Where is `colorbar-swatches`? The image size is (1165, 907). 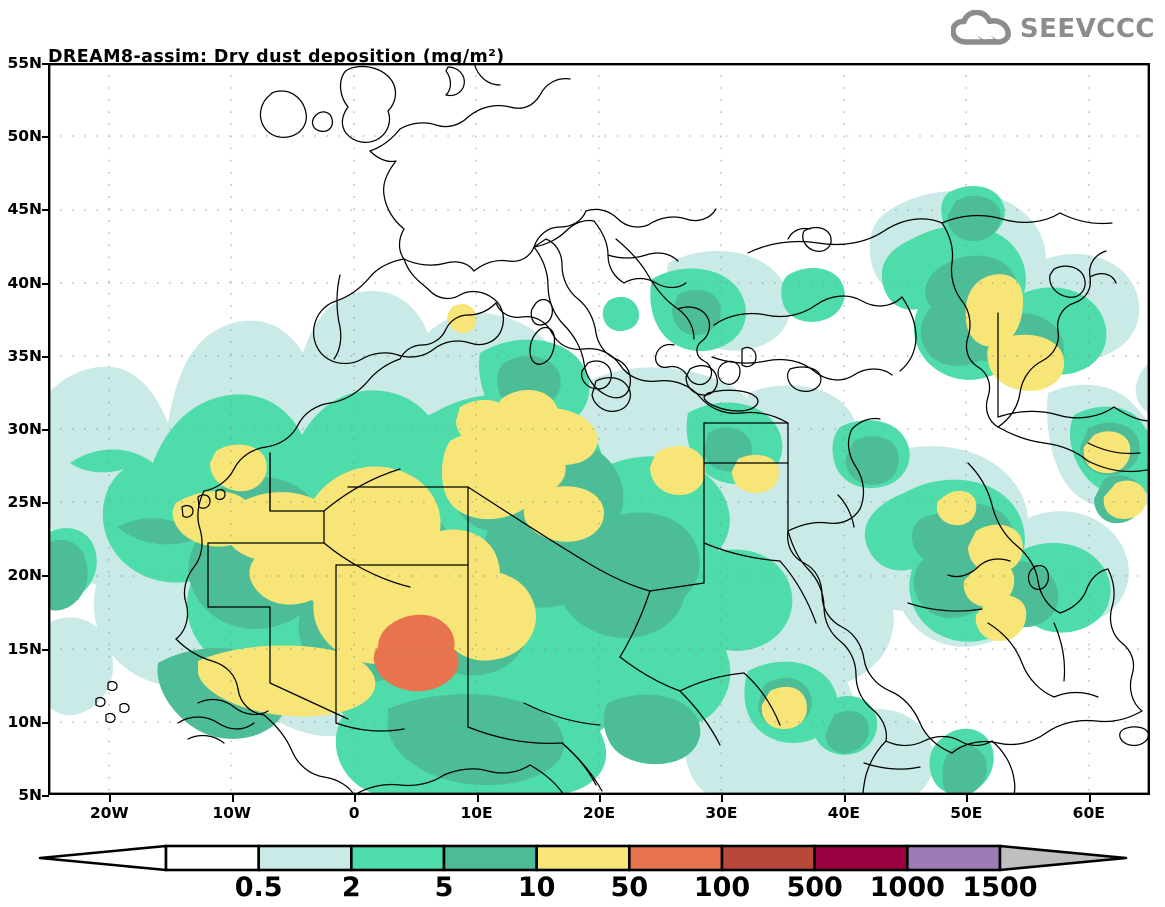
colorbar-swatches is located at coordinates (583, 858).